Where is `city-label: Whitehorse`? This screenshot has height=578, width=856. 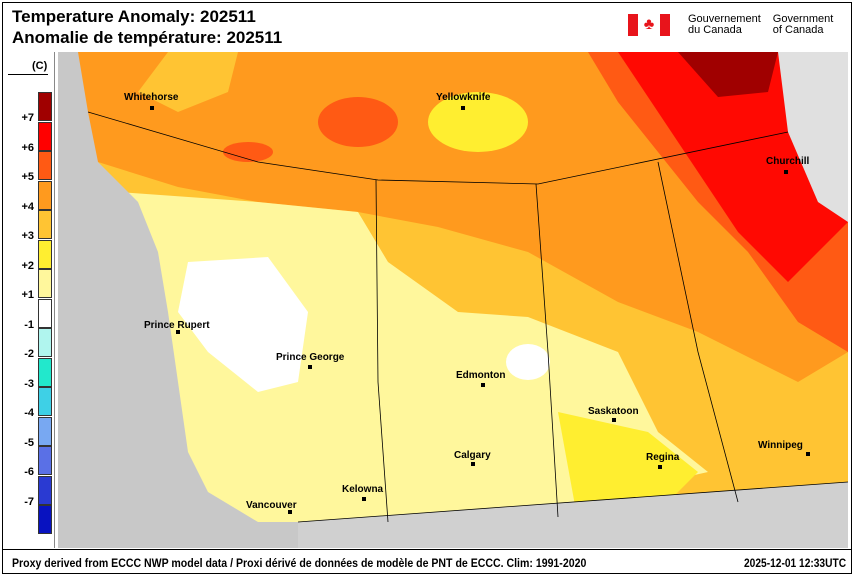 city-label: Whitehorse is located at coordinates (151, 97).